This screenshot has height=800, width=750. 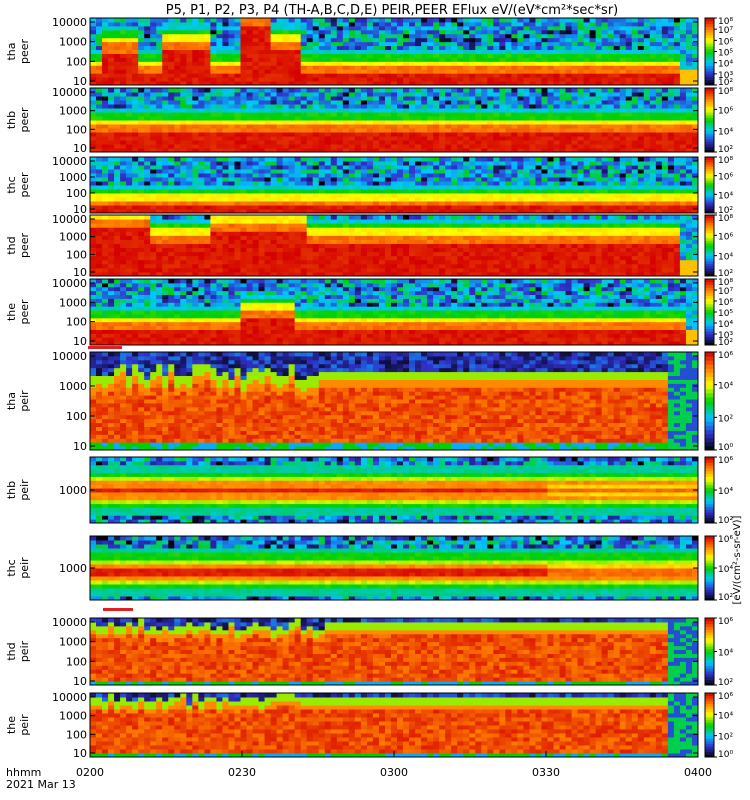 I want to click on colorbar-segment, so click(x=709, y=122).